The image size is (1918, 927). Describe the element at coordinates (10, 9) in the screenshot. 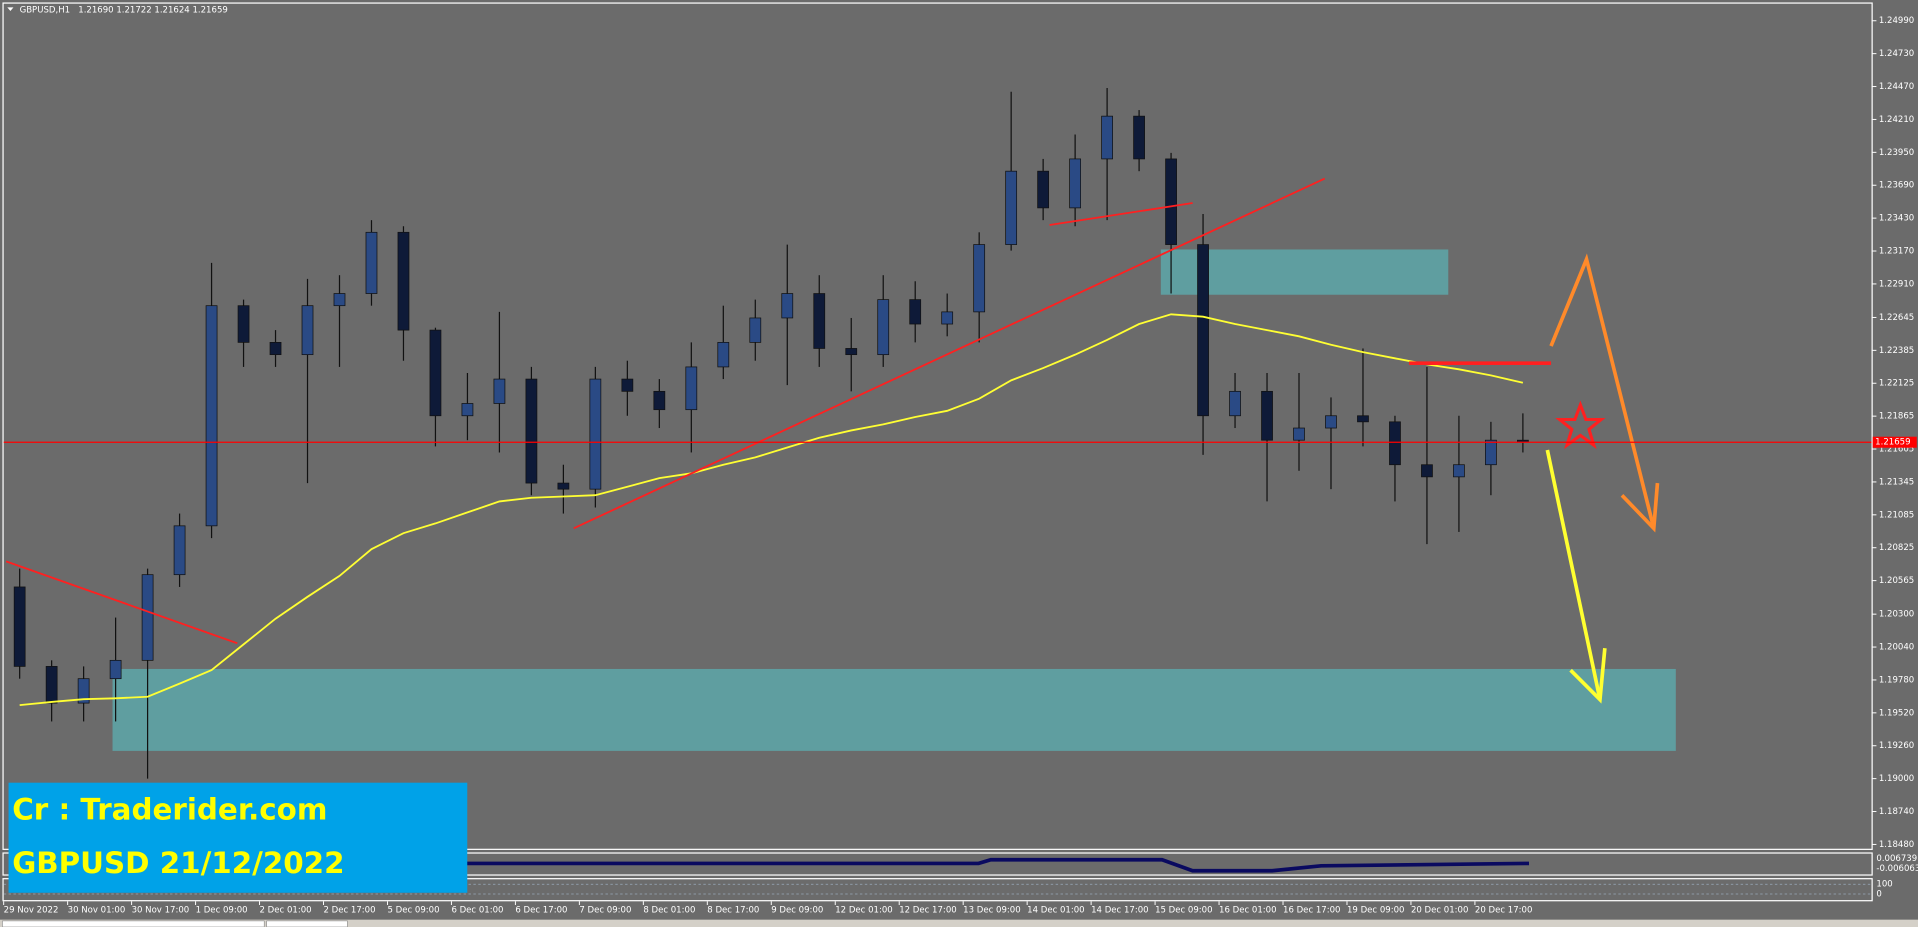

I see `menu-icon` at that location.